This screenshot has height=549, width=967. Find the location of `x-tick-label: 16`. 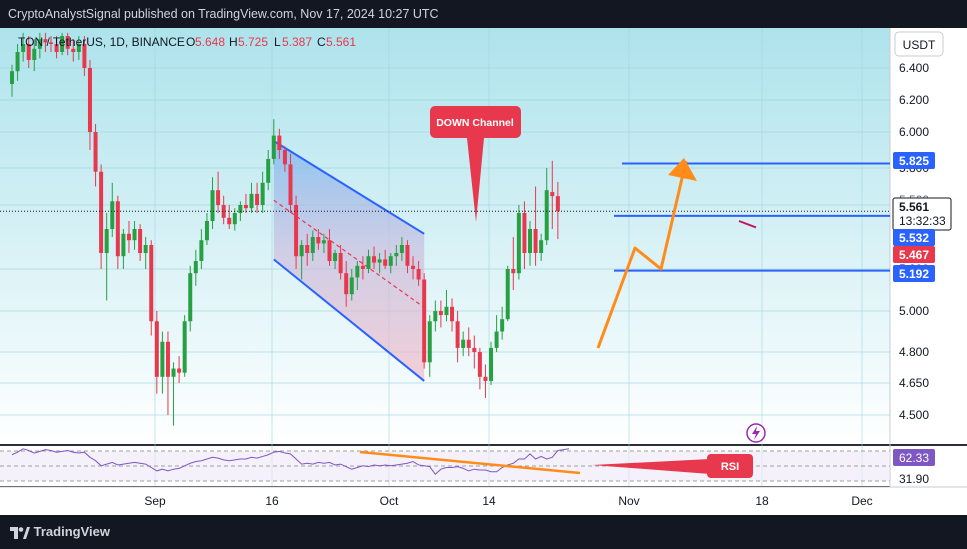

x-tick-label: 16 is located at coordinates (272, 501).